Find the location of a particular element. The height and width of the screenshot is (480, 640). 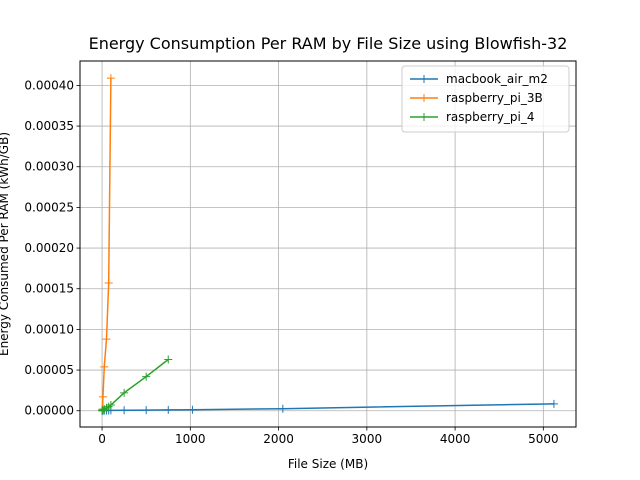

legend-label: macbook_air_m2 is located at coordinates (497, 79).